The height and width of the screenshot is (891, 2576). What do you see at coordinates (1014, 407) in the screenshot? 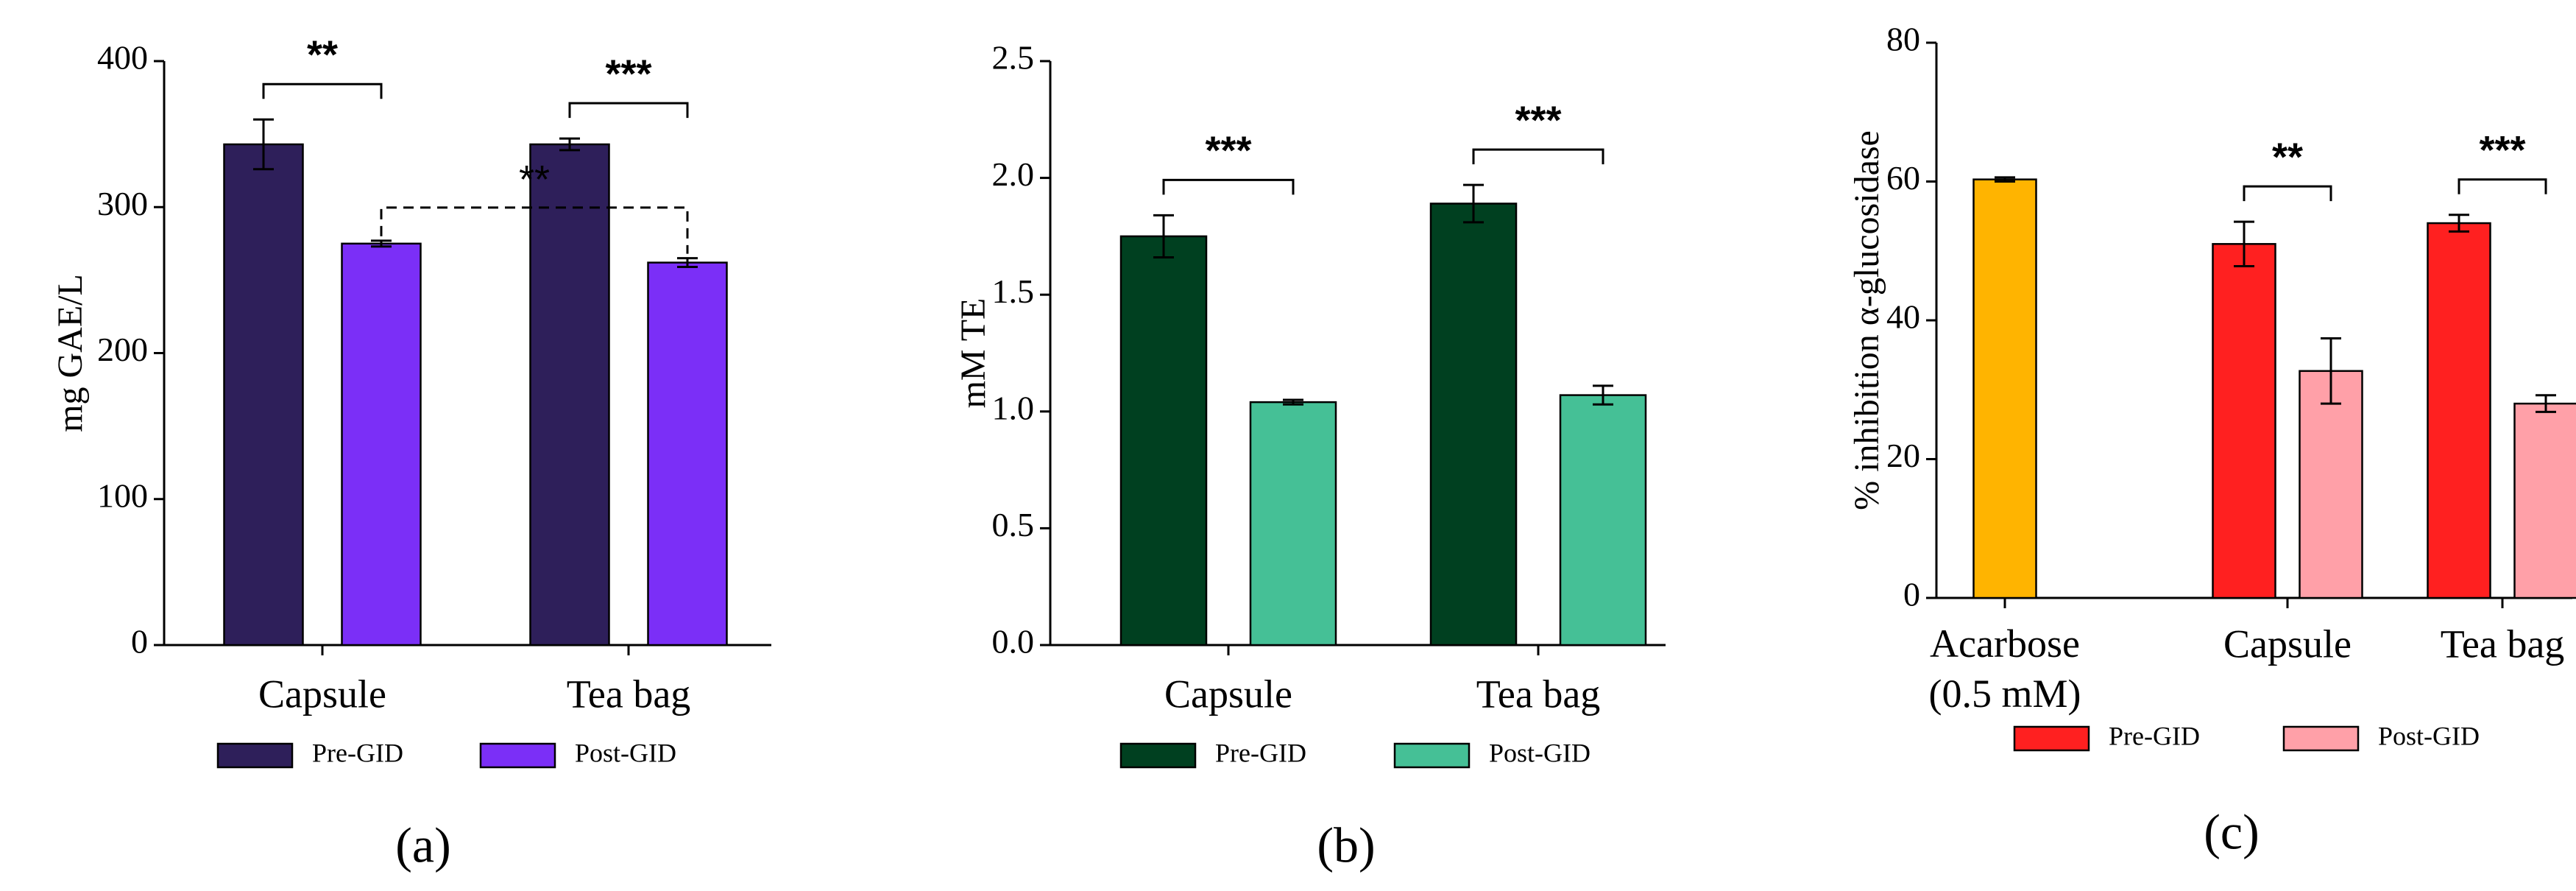
I see `y-tick-label: 1.0` at bounding box center [1014, 407].